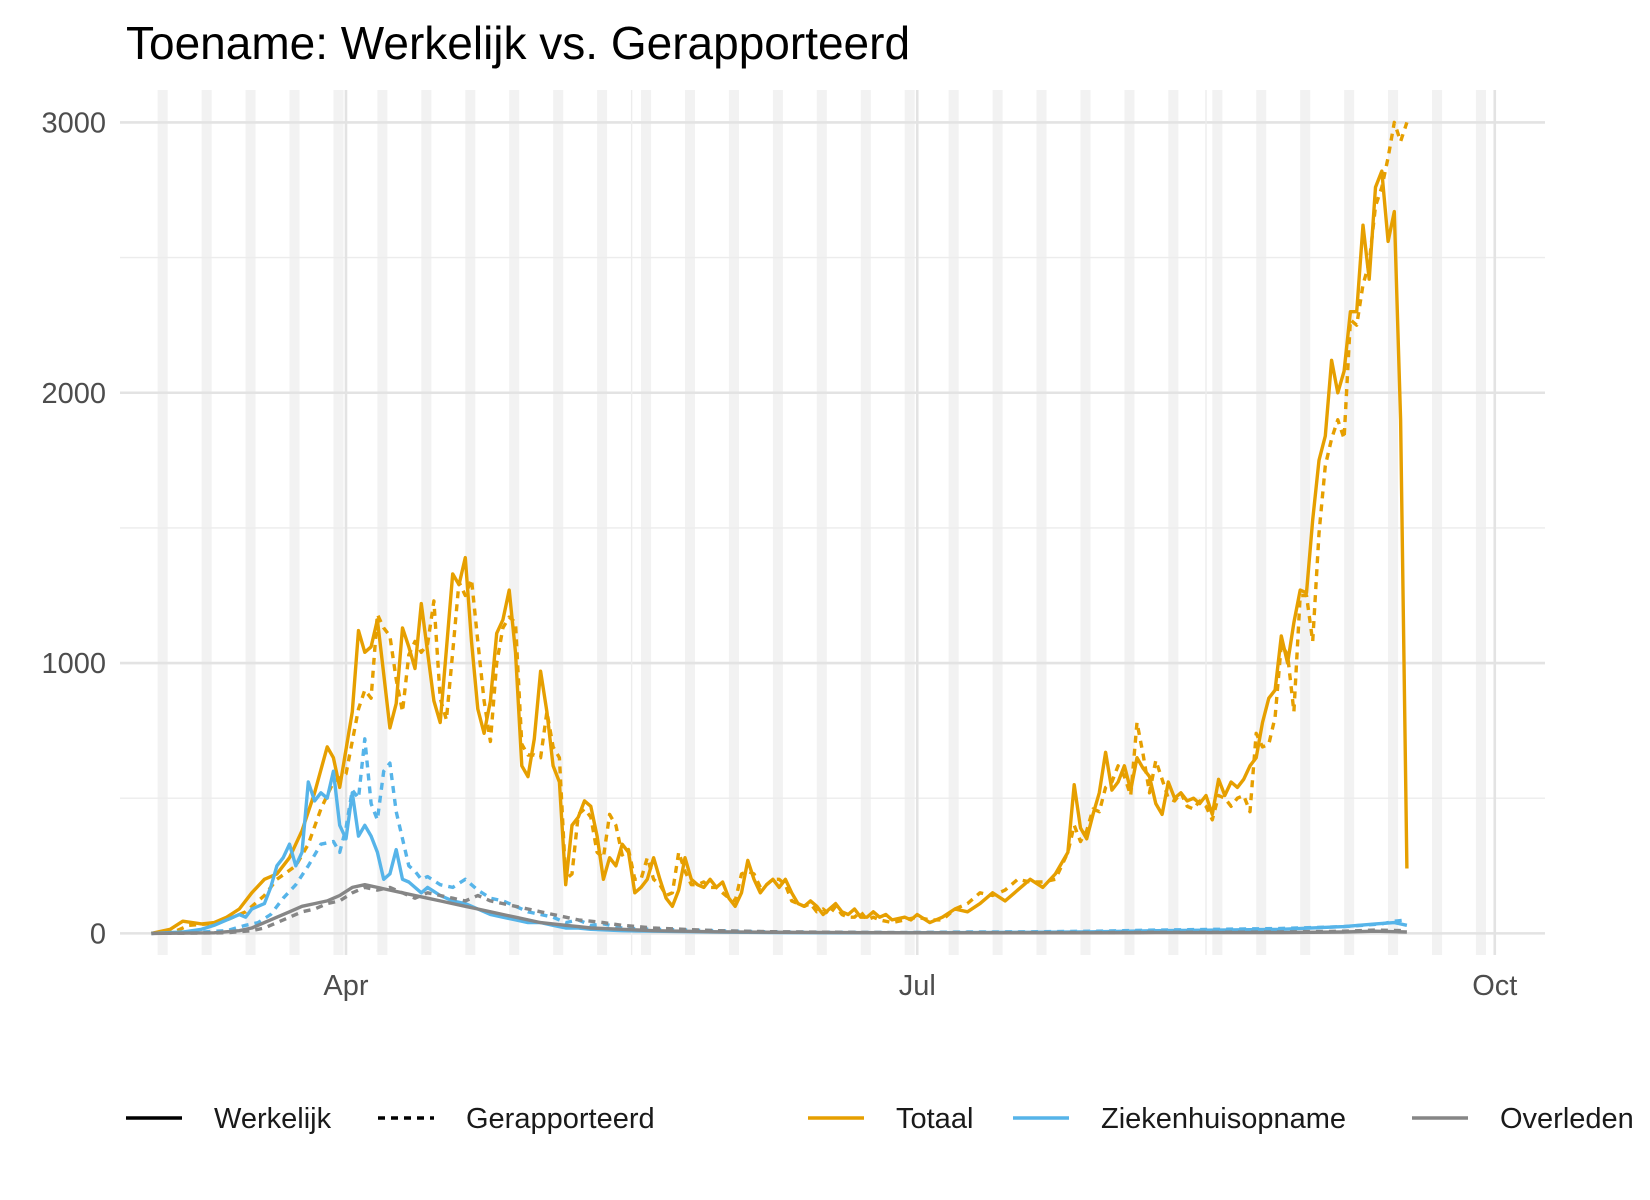  Describe the element at coordinates (560, 1119) in the screenshot. I see `legend-label-gerapporteerd: Gerapporteerd` at that location.